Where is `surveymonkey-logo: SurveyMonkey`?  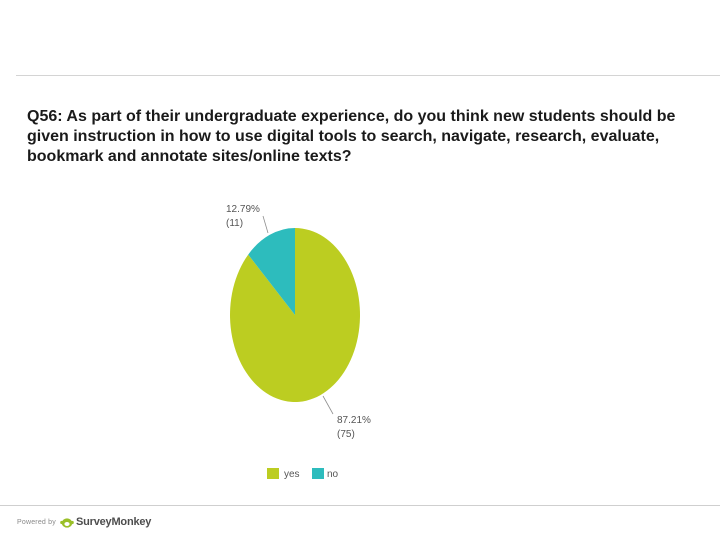 surveymonkey-logo: SurveyMonkey is located at coordinates (105, 522).